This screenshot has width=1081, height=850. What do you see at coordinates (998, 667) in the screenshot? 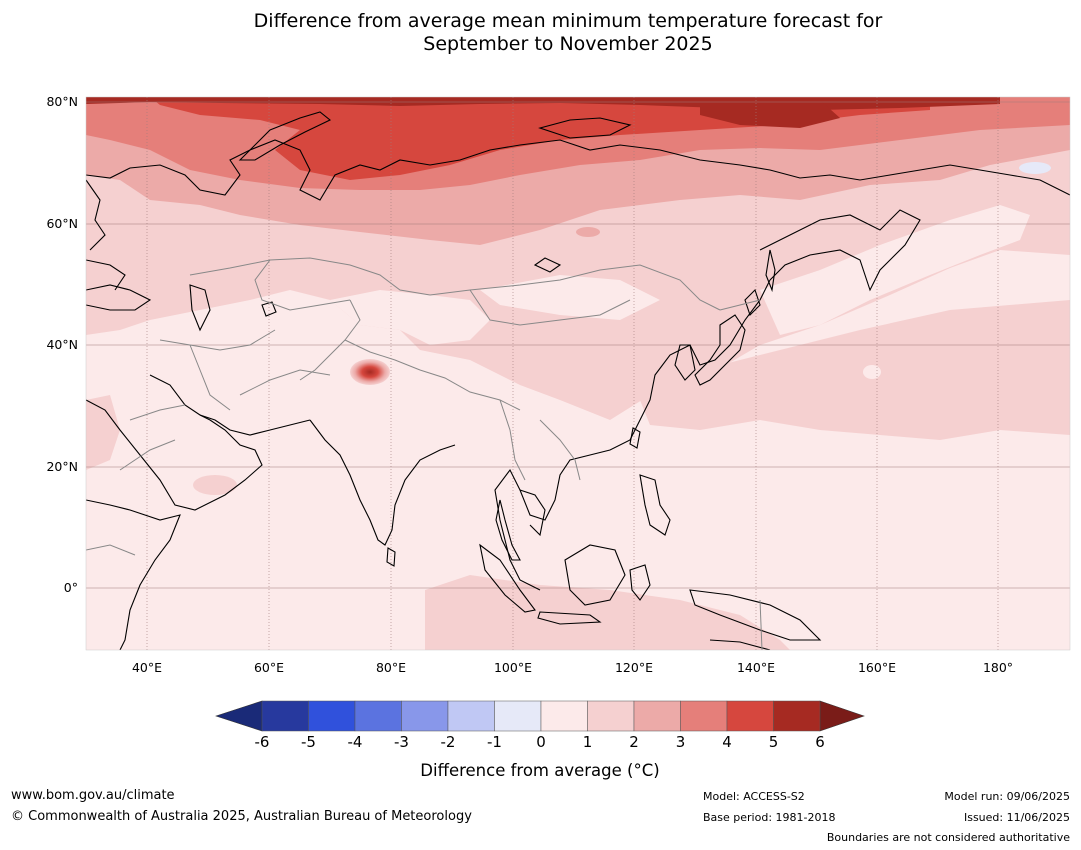
I see `lon-label-180: 180°` at bounding box center [998, 667].